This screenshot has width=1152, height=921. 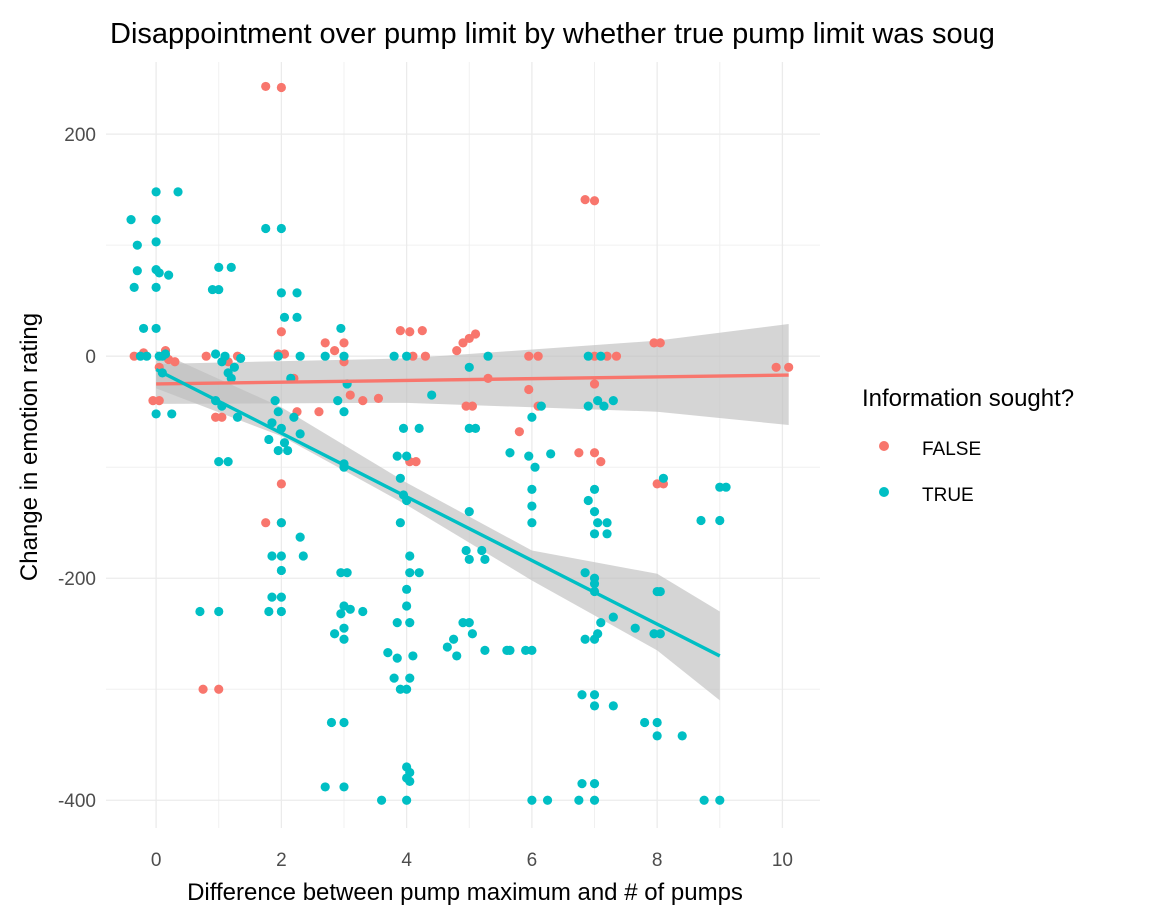 What do you see at coordinates (29, 447) in the screenshot?
I see `y-axis-title: Change in emotion rating` at bounding box center [29, 447].